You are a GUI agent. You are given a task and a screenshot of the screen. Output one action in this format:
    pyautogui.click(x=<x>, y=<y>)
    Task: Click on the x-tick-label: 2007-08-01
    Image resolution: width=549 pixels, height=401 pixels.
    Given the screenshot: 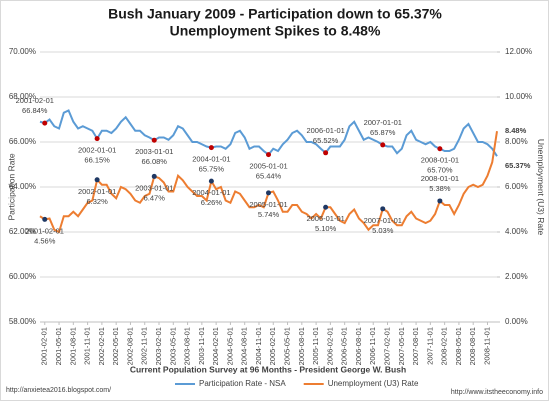 What is the action you would take?
    pyautogui.click(x=415, y=346)
    